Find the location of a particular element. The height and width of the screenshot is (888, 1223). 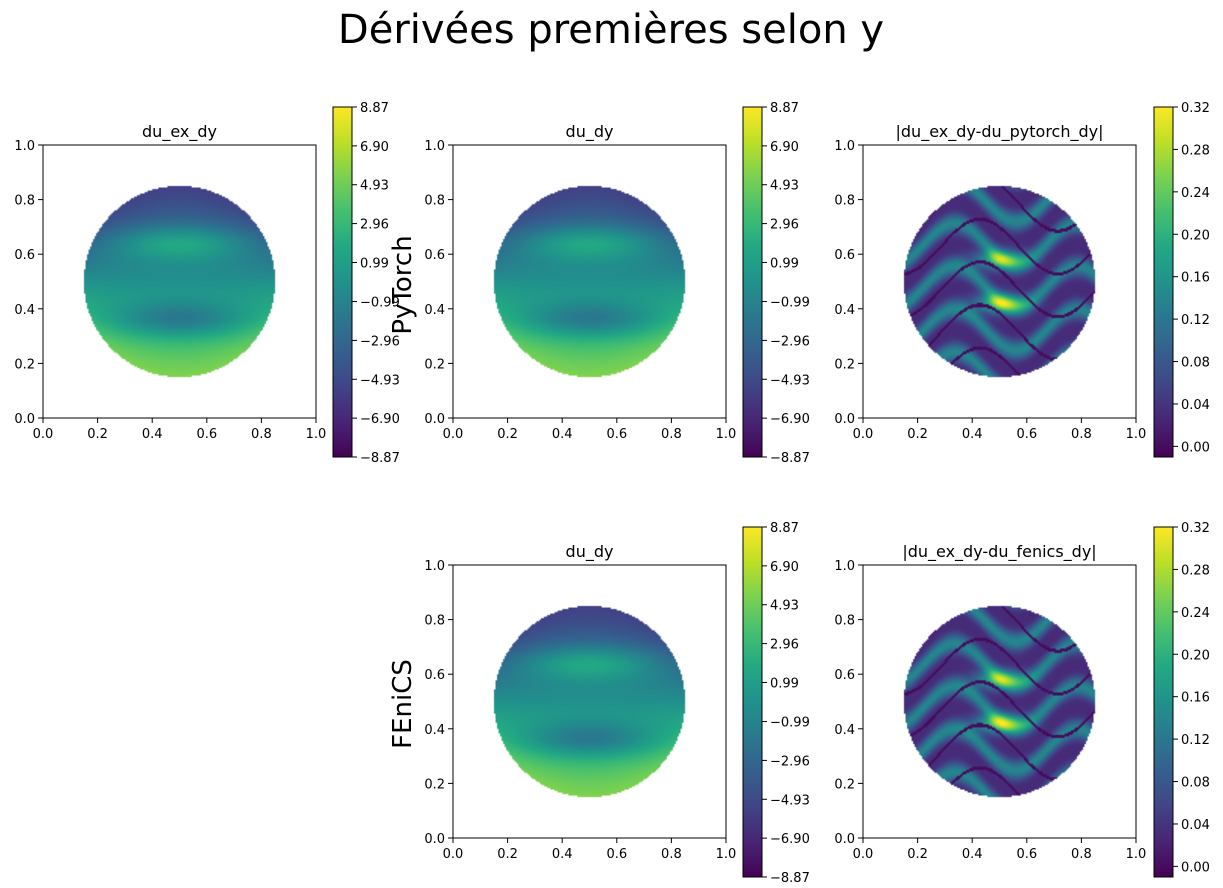

colorbar-tick-label: 0.32 is located at coordinates (1195, 108).